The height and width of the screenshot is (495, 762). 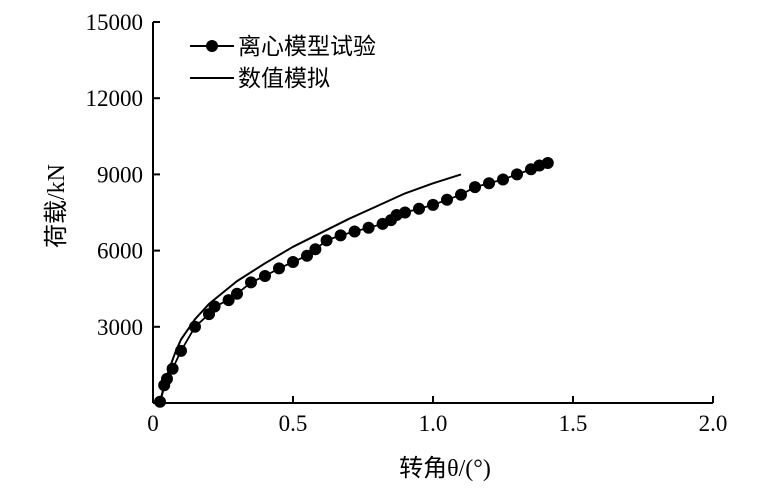 I want to click on x-tick-label: 1.0, so click(x=433, y=423).